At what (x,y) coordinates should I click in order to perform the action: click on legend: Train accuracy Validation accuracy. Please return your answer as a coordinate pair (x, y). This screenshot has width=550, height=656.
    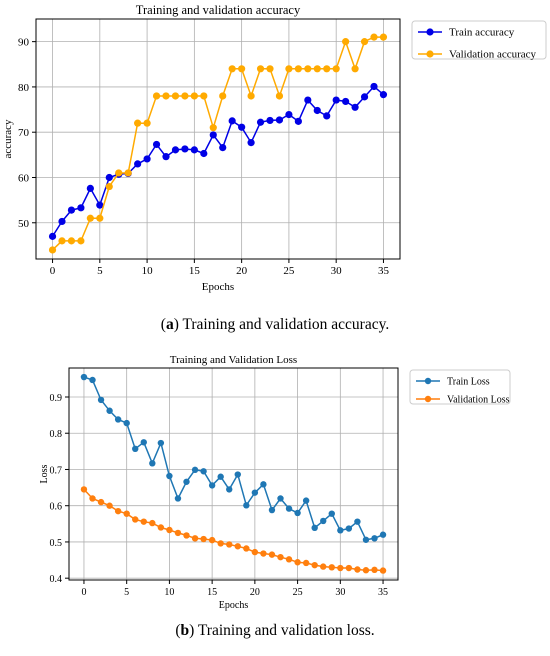
    Looking at the image, I should click on (479, 40).